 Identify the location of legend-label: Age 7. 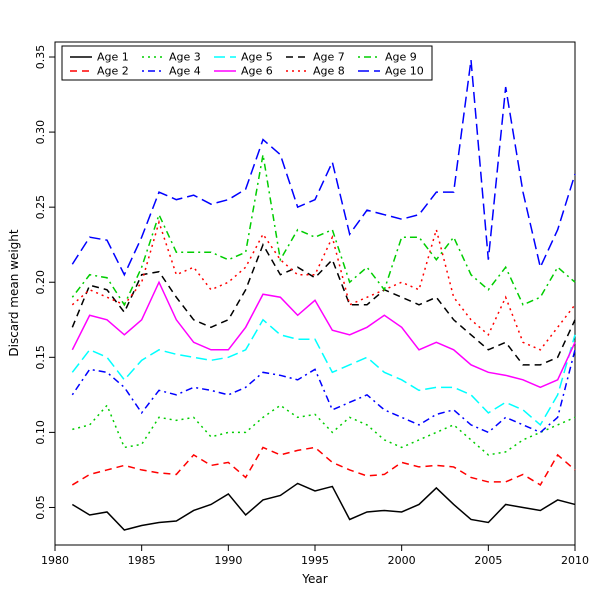
(329, 57).